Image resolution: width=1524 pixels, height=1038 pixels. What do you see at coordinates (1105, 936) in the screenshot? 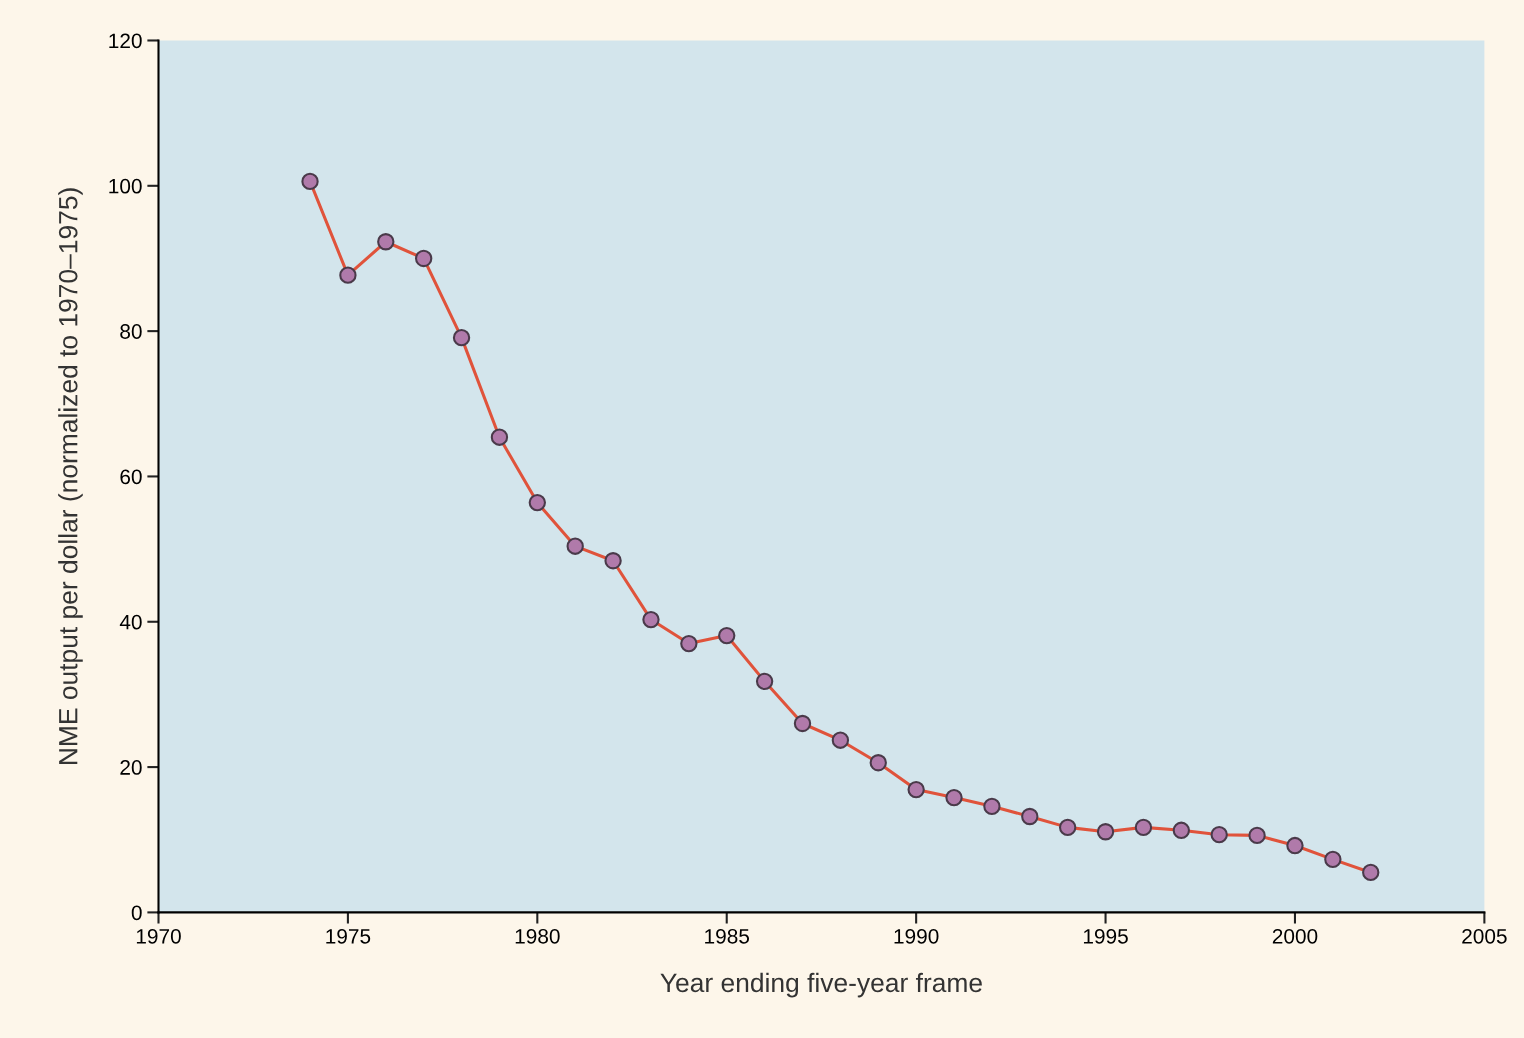
I see `x-tick-label: 1995` at bounding box center [1105, 936].